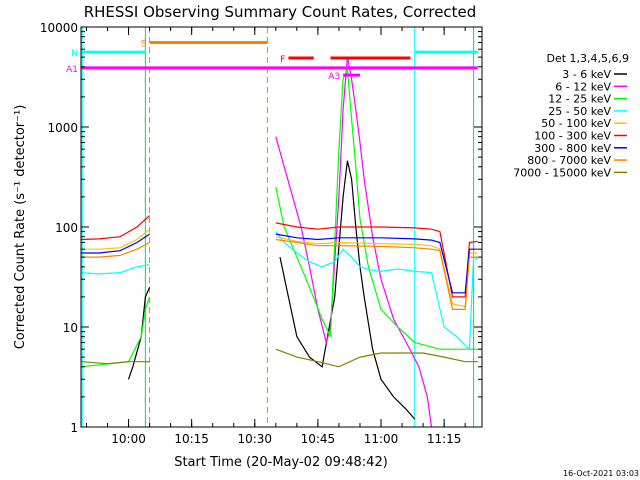  Describe the element at coordinates (144, 44) in the screenshot. I see `flag-label: S` at that location.